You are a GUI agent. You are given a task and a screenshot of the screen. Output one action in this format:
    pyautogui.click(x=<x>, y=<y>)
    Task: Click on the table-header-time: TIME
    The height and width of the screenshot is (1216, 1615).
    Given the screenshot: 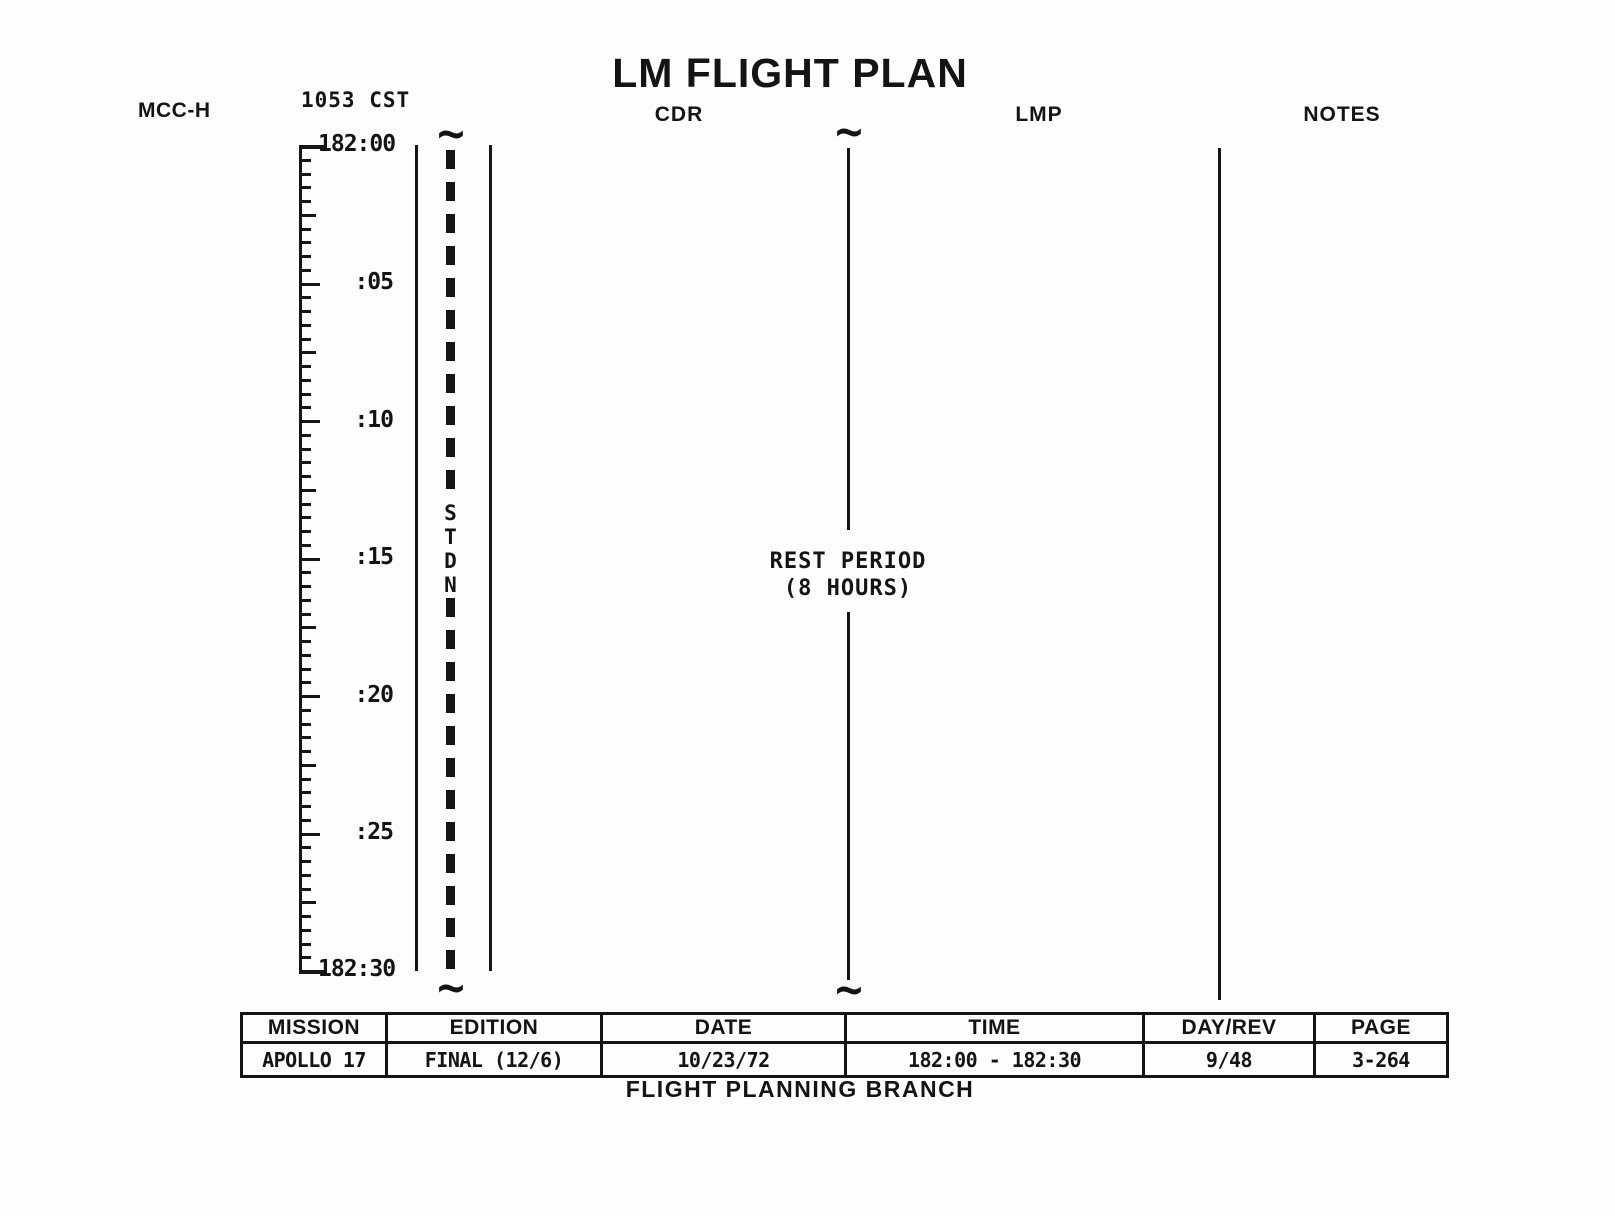 What is the action you would take?
    pyautogui.click(x=996, y=1029)
    